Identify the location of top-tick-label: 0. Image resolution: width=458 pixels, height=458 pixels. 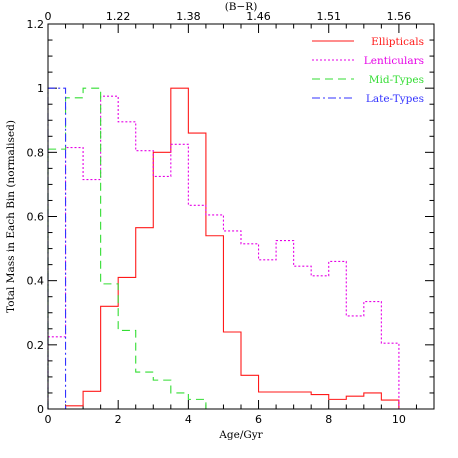
(48, 16).